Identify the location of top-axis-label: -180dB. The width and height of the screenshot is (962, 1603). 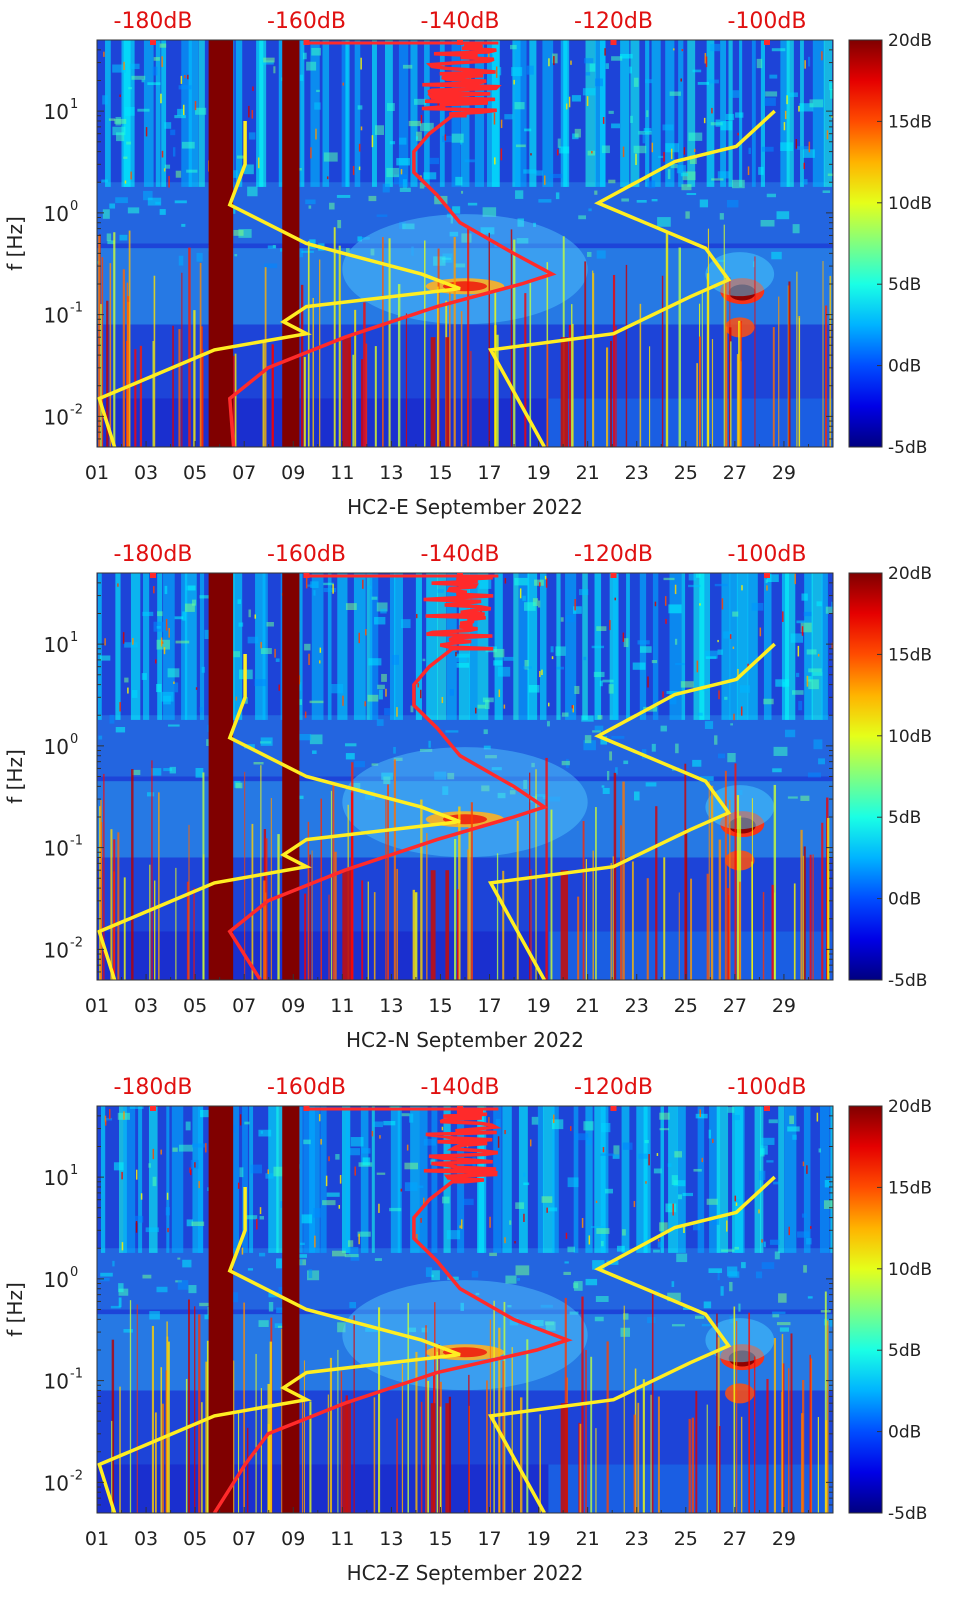
(153, 21).